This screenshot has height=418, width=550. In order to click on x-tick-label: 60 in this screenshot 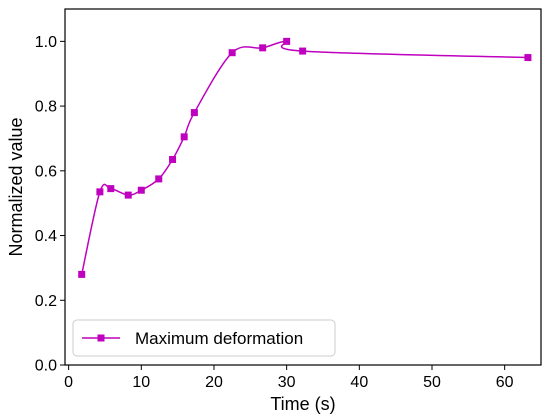, I will do `click(505, 382)`.